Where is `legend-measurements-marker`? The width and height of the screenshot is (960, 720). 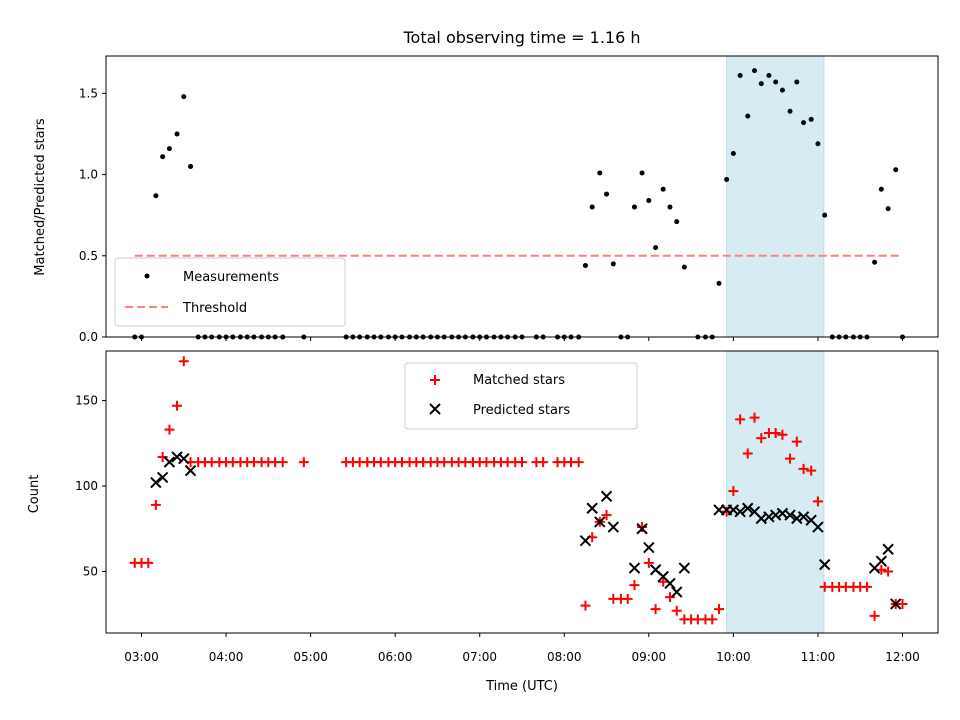
legend-measurements-marker is located at coordinates (147, 276).